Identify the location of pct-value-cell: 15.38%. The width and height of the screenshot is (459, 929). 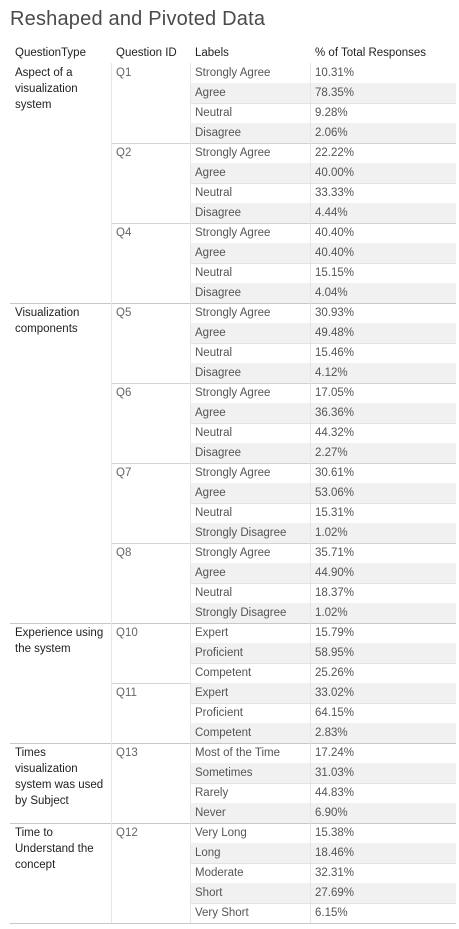
(335, 833).